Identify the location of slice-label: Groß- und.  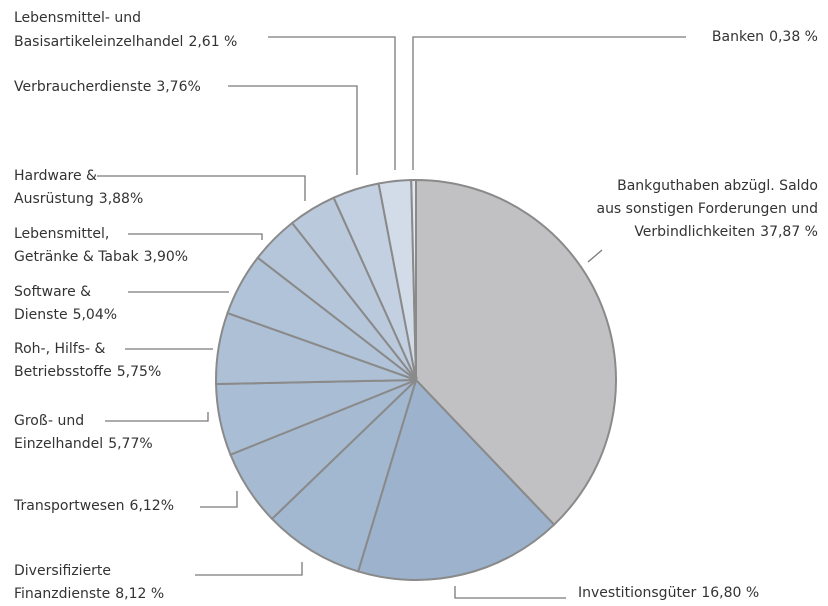
(49, 421).